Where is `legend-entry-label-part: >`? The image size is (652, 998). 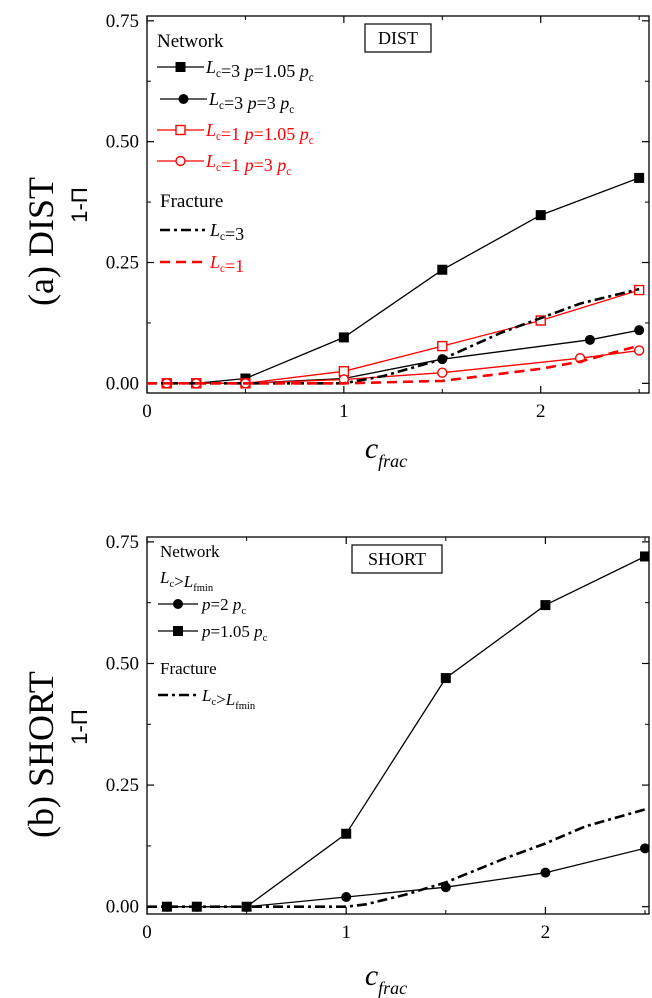 legend-entry-label-part: > is located at coordinates (221, 699).